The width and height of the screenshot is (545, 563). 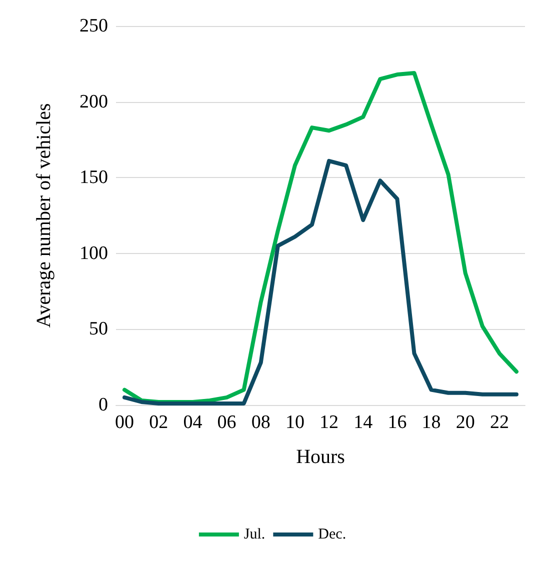 I want to click on x-tick-label: 12, so click(x=329, y=422).